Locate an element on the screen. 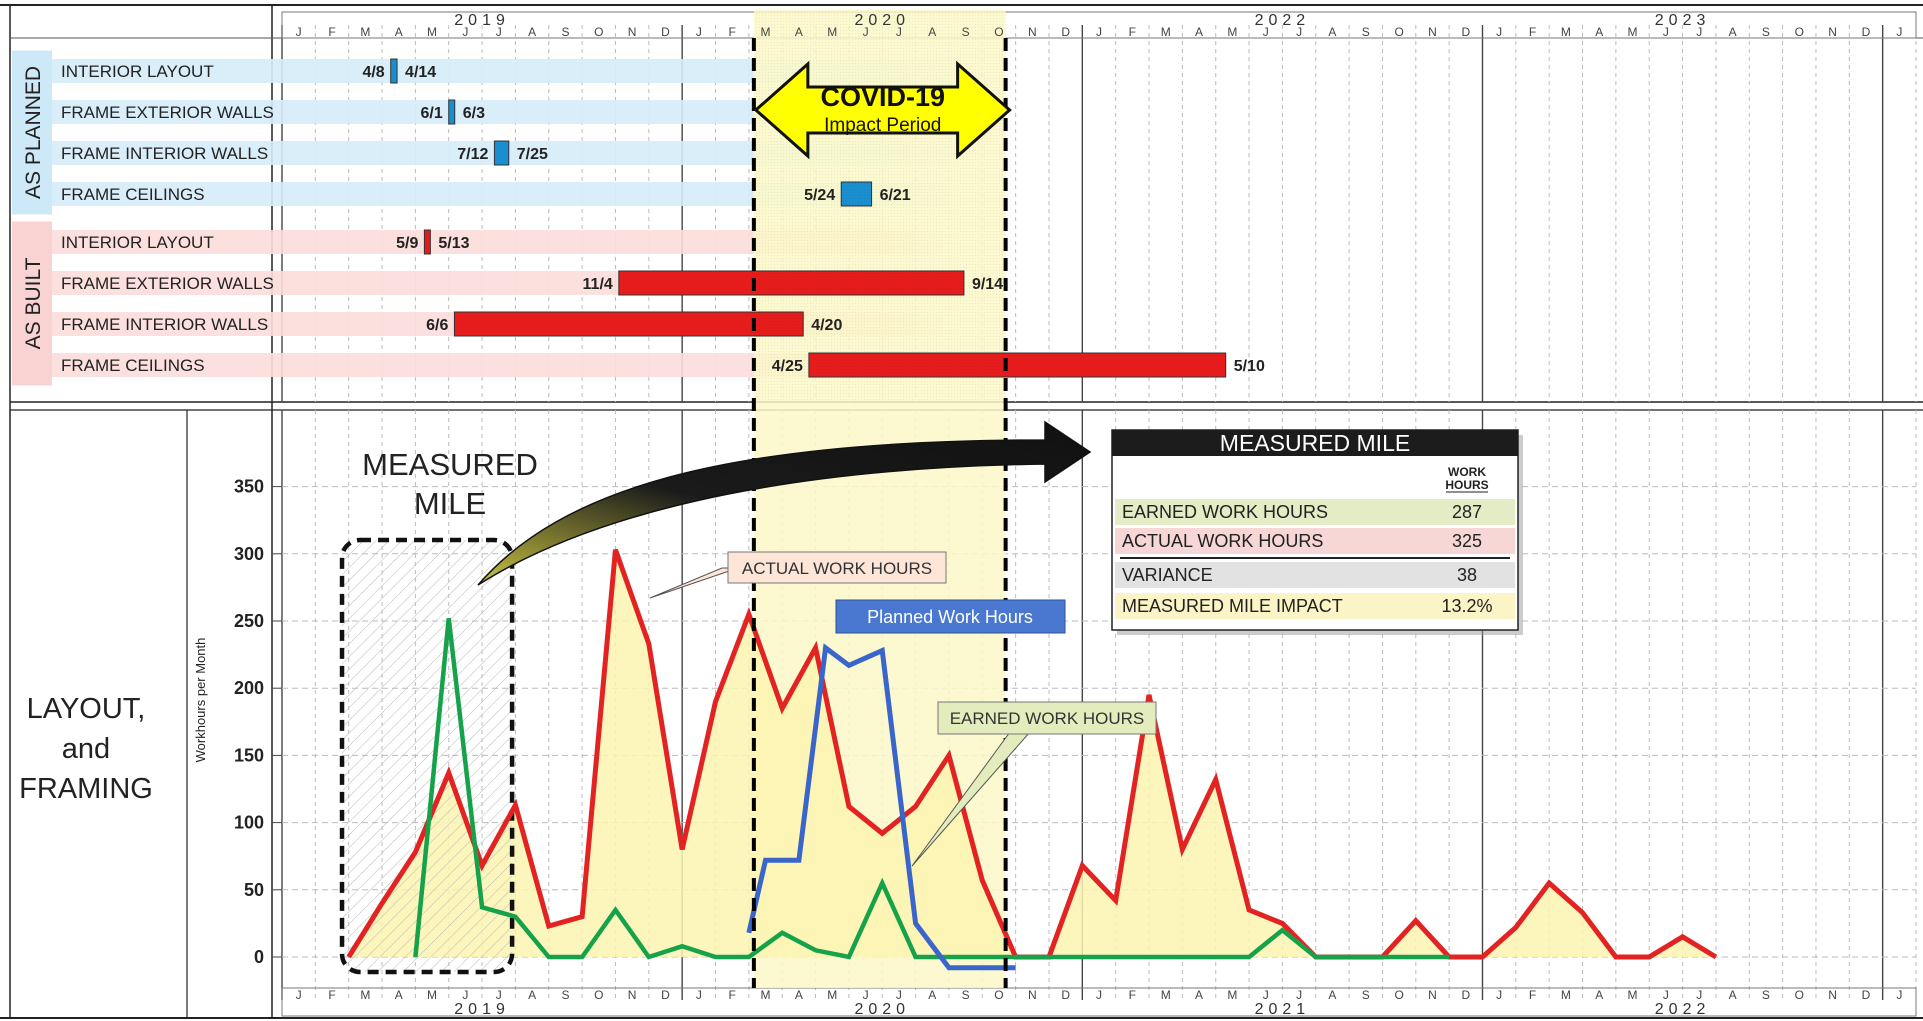 This screenshot has width=1923, height=1021. actual-callout-box is located at coordinates (837, 567).